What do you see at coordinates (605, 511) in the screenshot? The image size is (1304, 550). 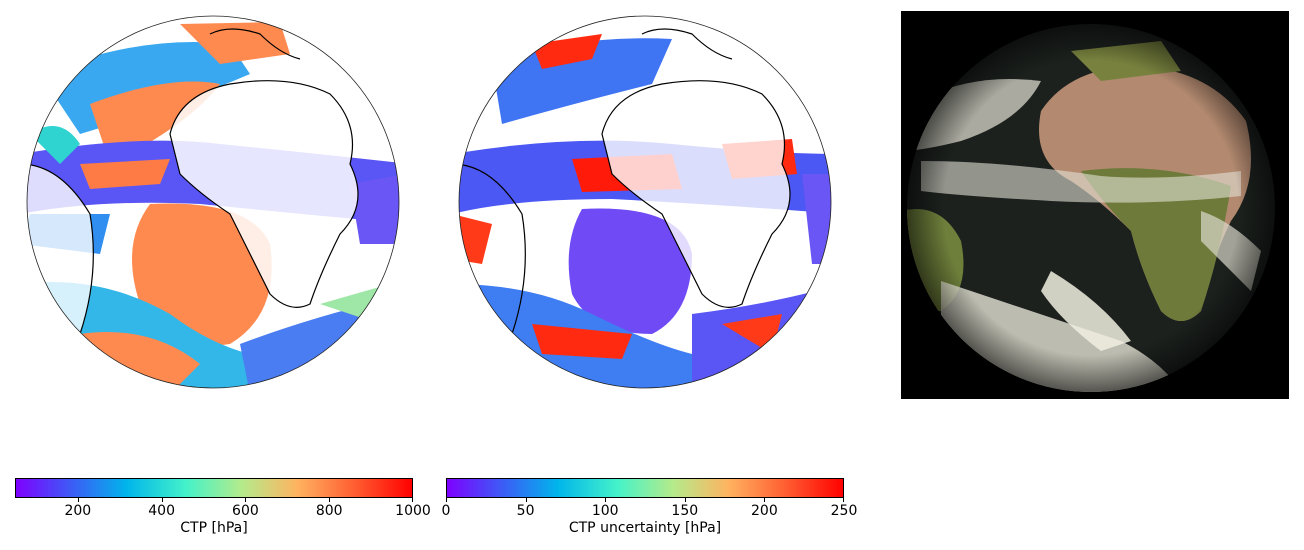 I see `ctp-uncertainty-tick-label: 100` at bounding box center [605, 511].